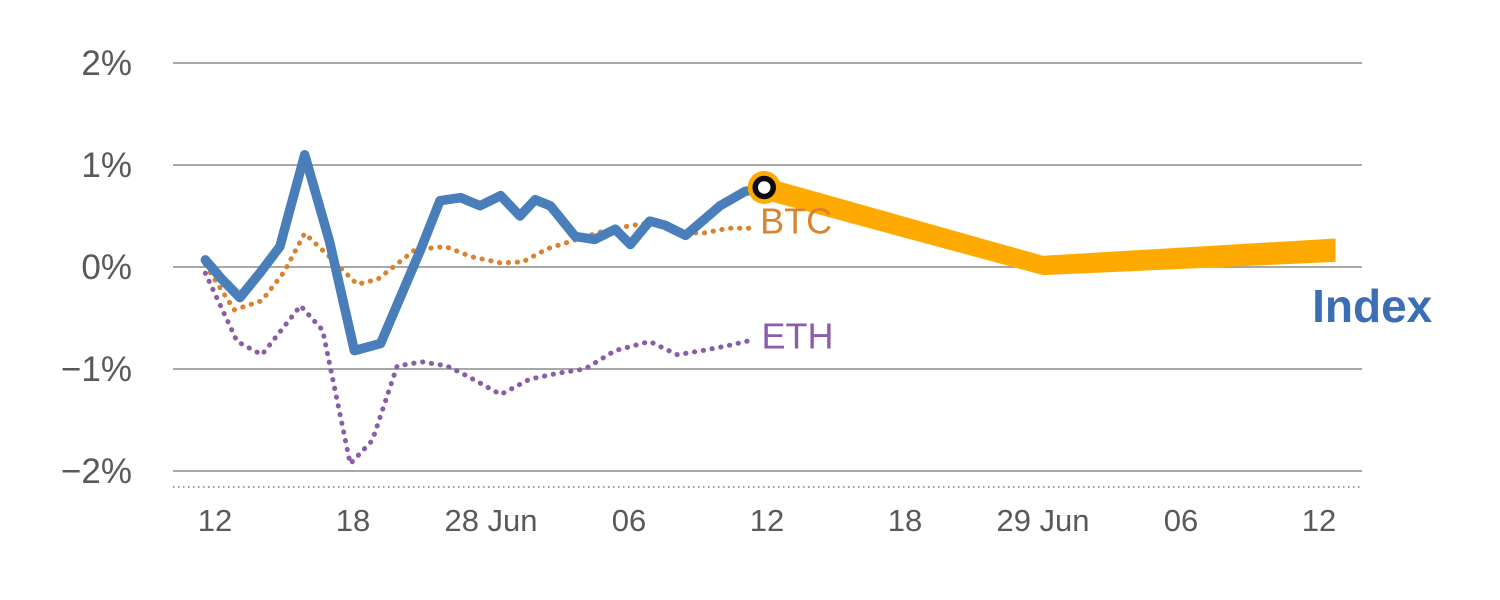  What do you see at coordinates (477, 368) in the screenshot?
I see `eth-line` at bounding box center [477, 368].